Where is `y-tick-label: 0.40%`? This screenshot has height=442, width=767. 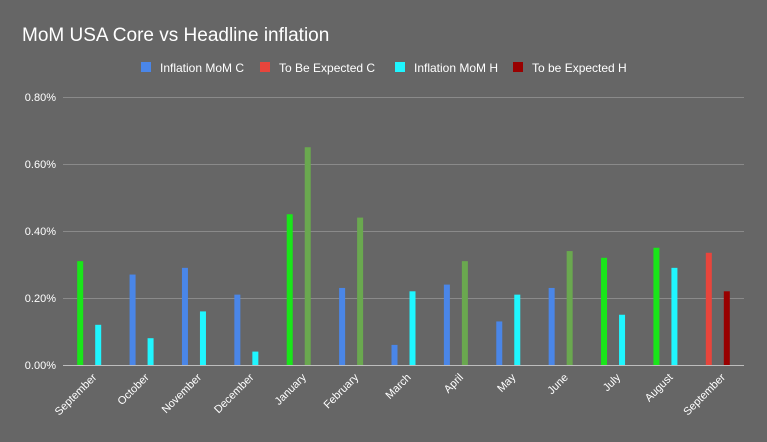
y-tick-label: 0.40% is located at coordinates (40, 232).